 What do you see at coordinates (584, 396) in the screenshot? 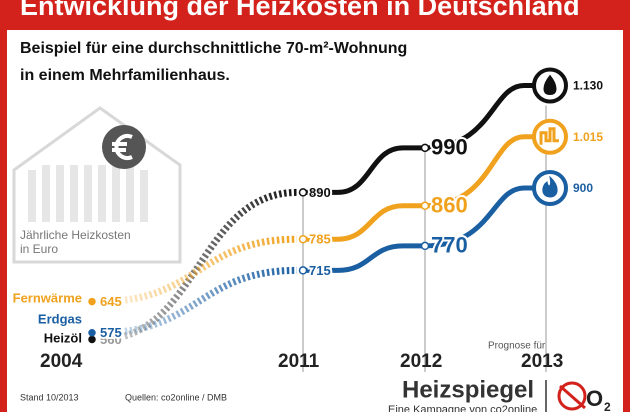
I see `co2-logo: O 2` at bounding box center [584, 396].